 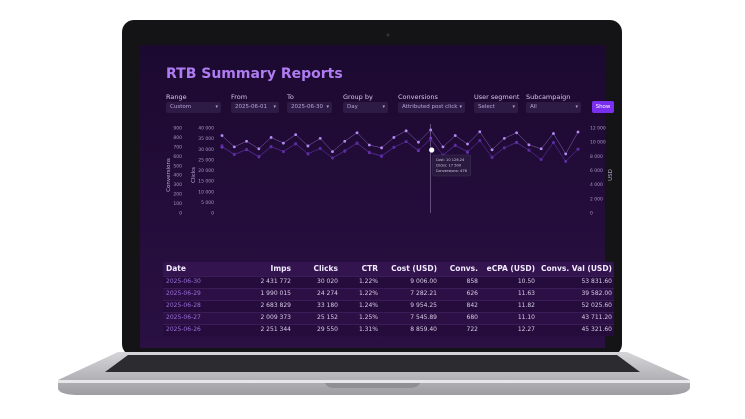 What do you see at coordinates (418, 97) in the screenshot?
I see `filter-label: Conversions` at bounding box center [418, 97].